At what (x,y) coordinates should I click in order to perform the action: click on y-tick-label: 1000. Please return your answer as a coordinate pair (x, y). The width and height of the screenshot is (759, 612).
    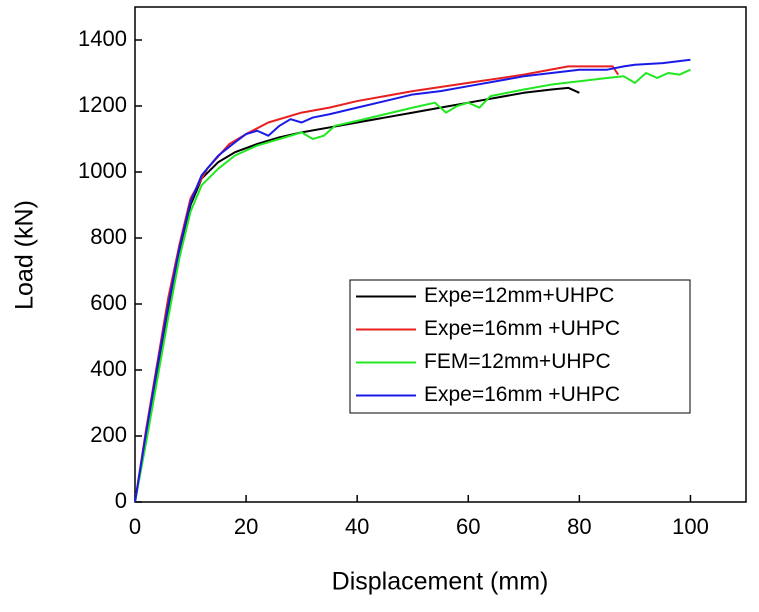
    Looking at the image, I should click on (102, 170).